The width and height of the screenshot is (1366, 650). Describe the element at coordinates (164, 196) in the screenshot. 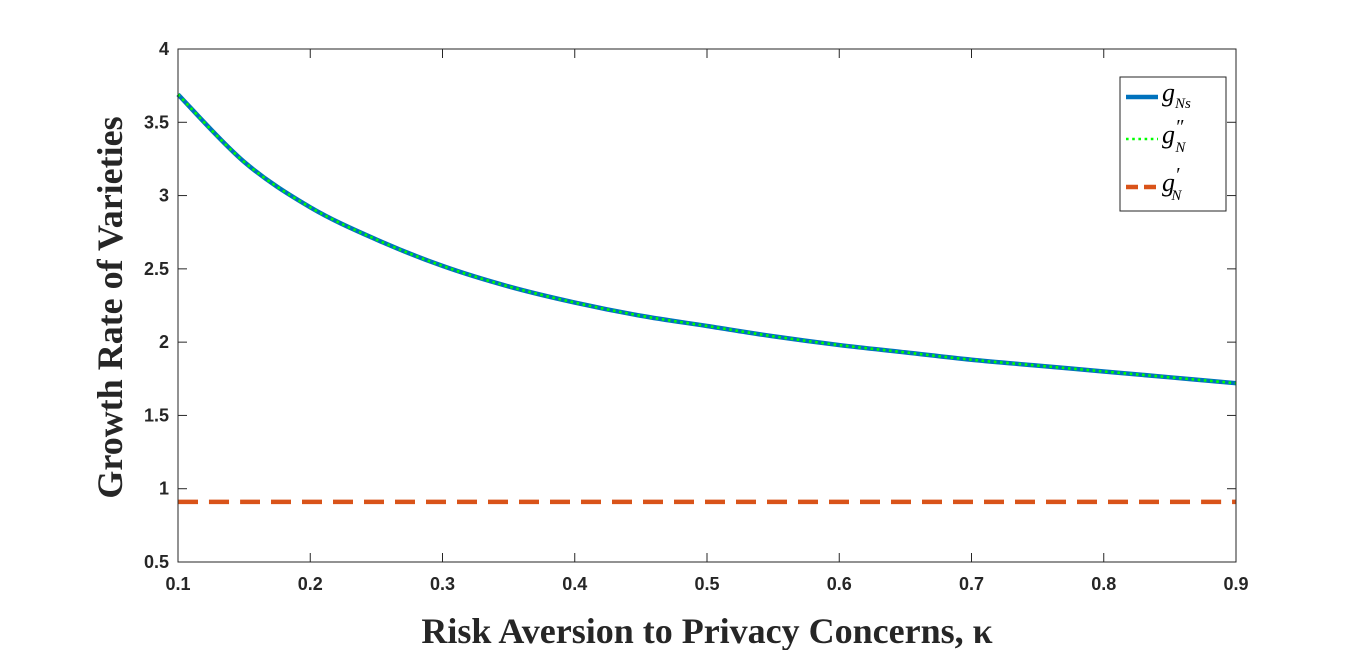

I see `y-tick-label: 3` at that location.